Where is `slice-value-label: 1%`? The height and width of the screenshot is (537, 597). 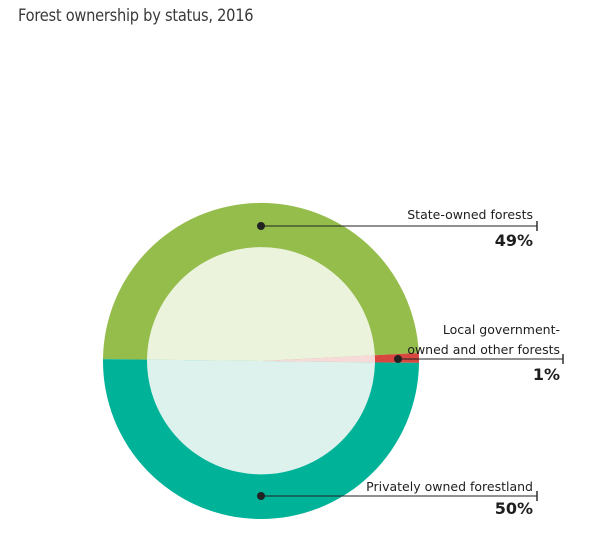
slice-value-label: 1% is located at coordinates (546, 374).